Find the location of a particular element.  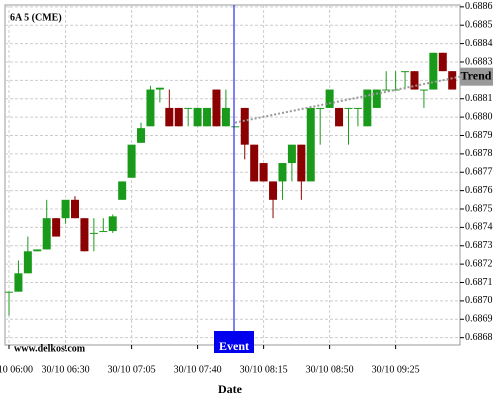

trend-label: Trend is located at coordinates (476, 75).